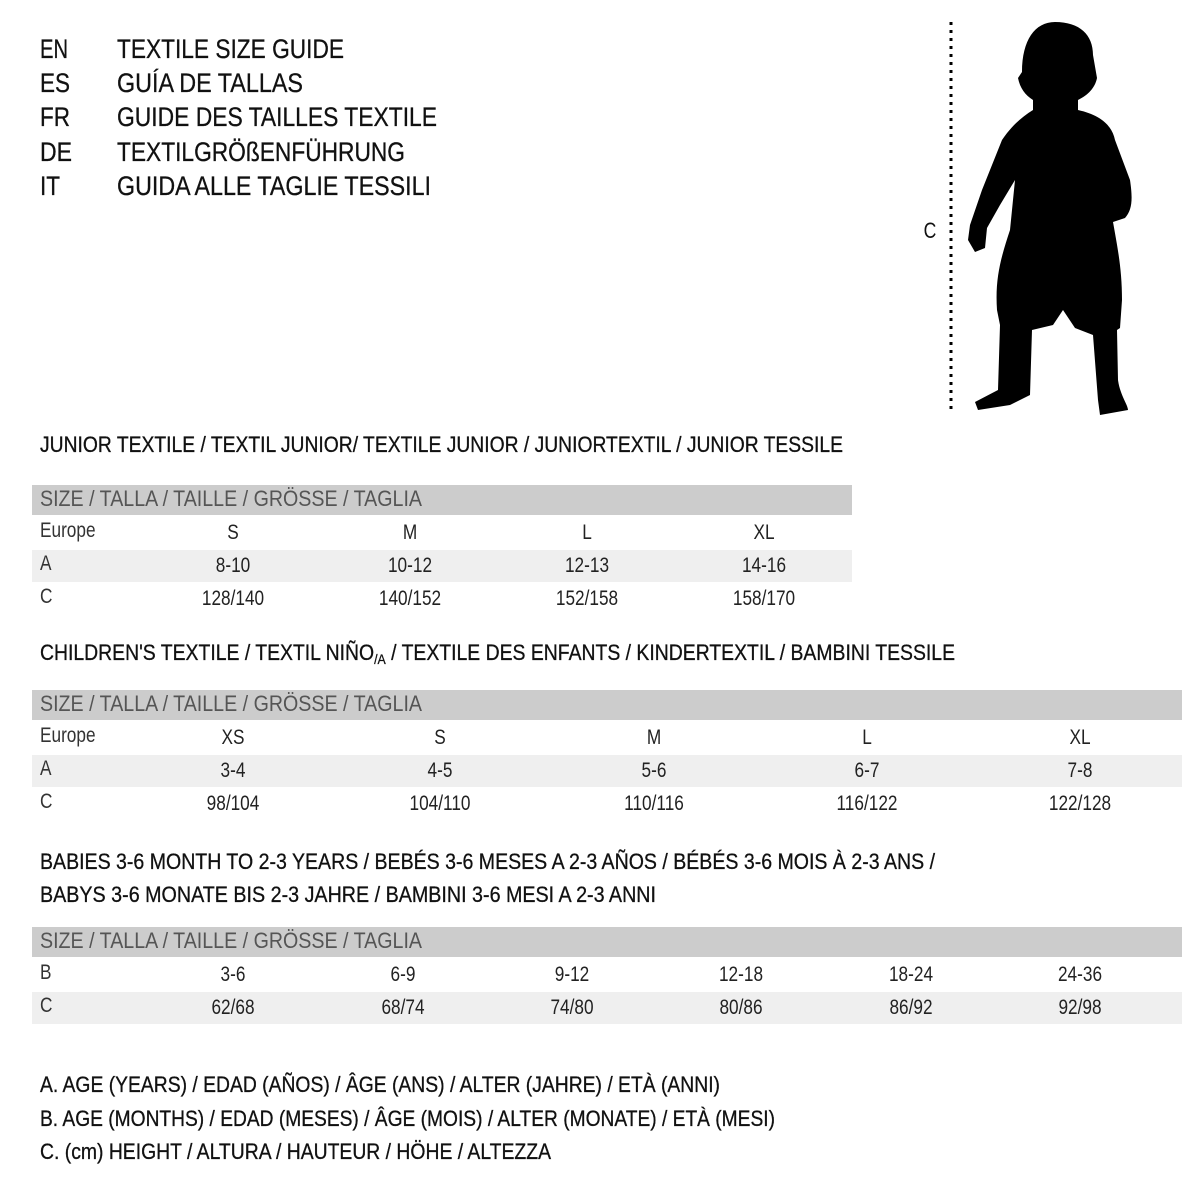  What do you see at coordinates (233, 974) in the screenshot?
I see `table-cell: 3-6` at bounding box center [233, 974].